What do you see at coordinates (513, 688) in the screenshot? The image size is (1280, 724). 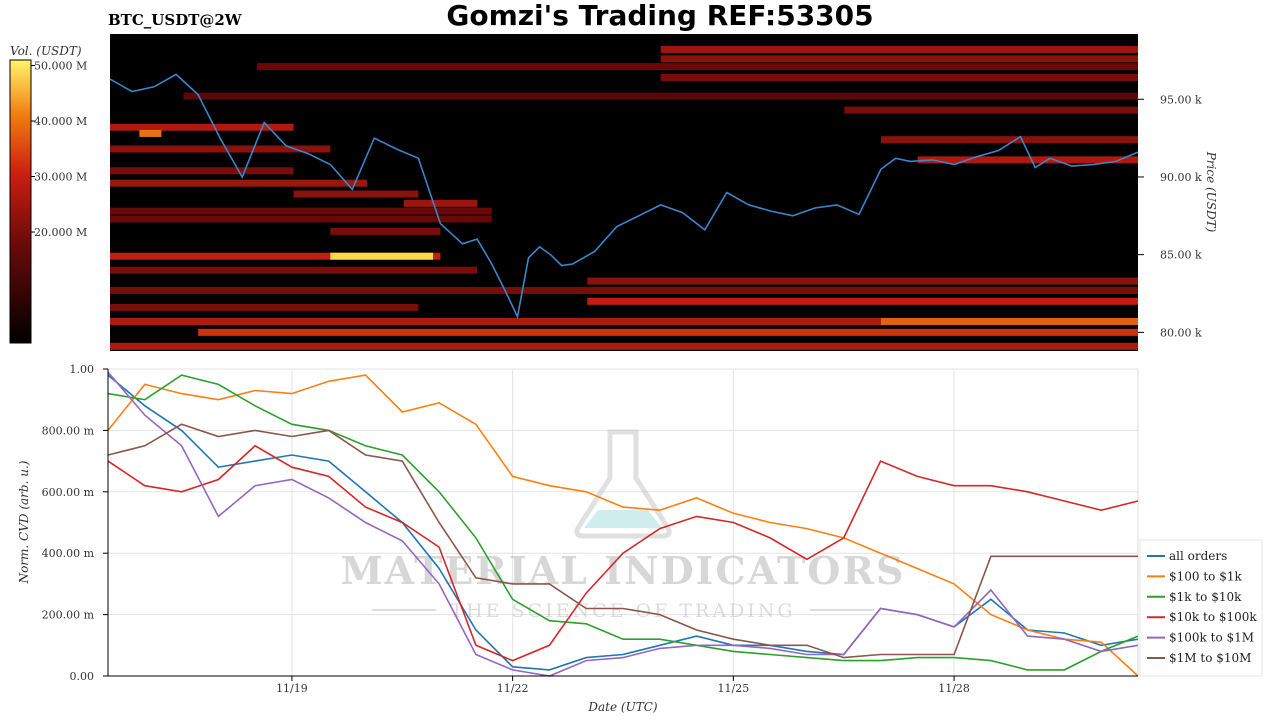 I see `cvd-x-tick-label: 11/22` at bounding box center [513, 688].